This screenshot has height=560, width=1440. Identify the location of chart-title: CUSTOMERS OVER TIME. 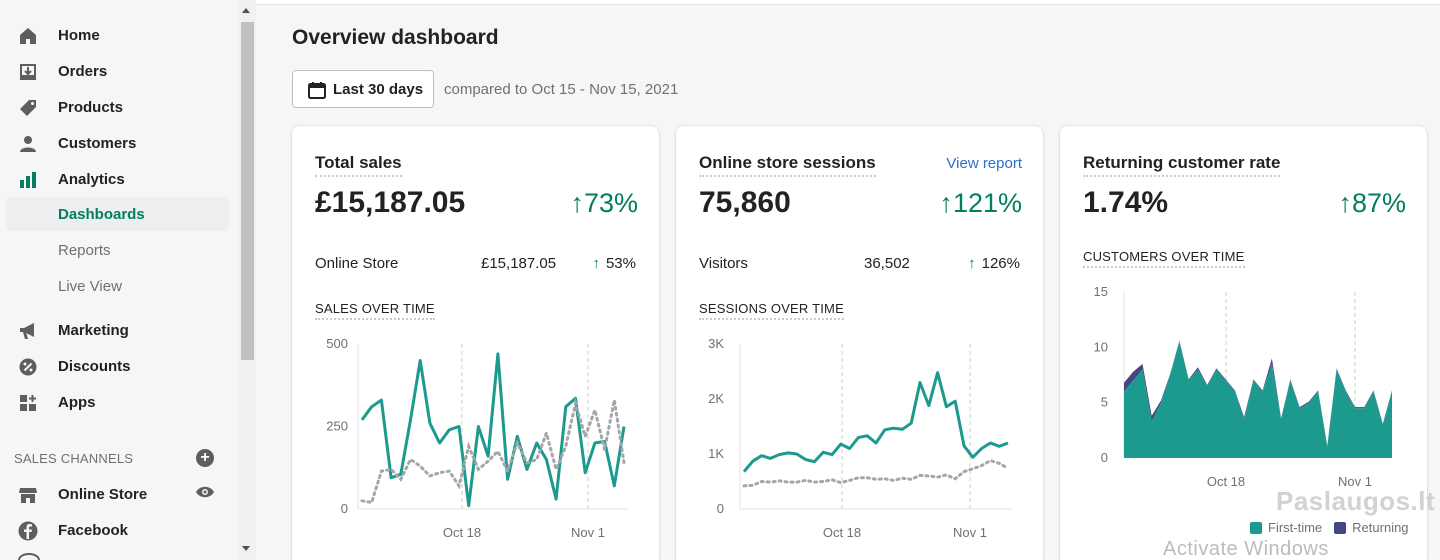
(1164, 258).